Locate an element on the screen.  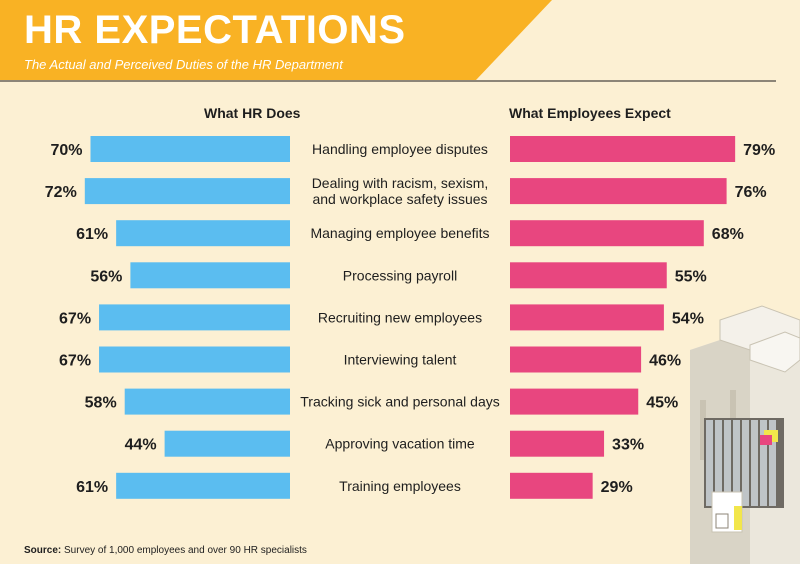
data-label-employee-8: 29% is located at coordinates (617, 487).